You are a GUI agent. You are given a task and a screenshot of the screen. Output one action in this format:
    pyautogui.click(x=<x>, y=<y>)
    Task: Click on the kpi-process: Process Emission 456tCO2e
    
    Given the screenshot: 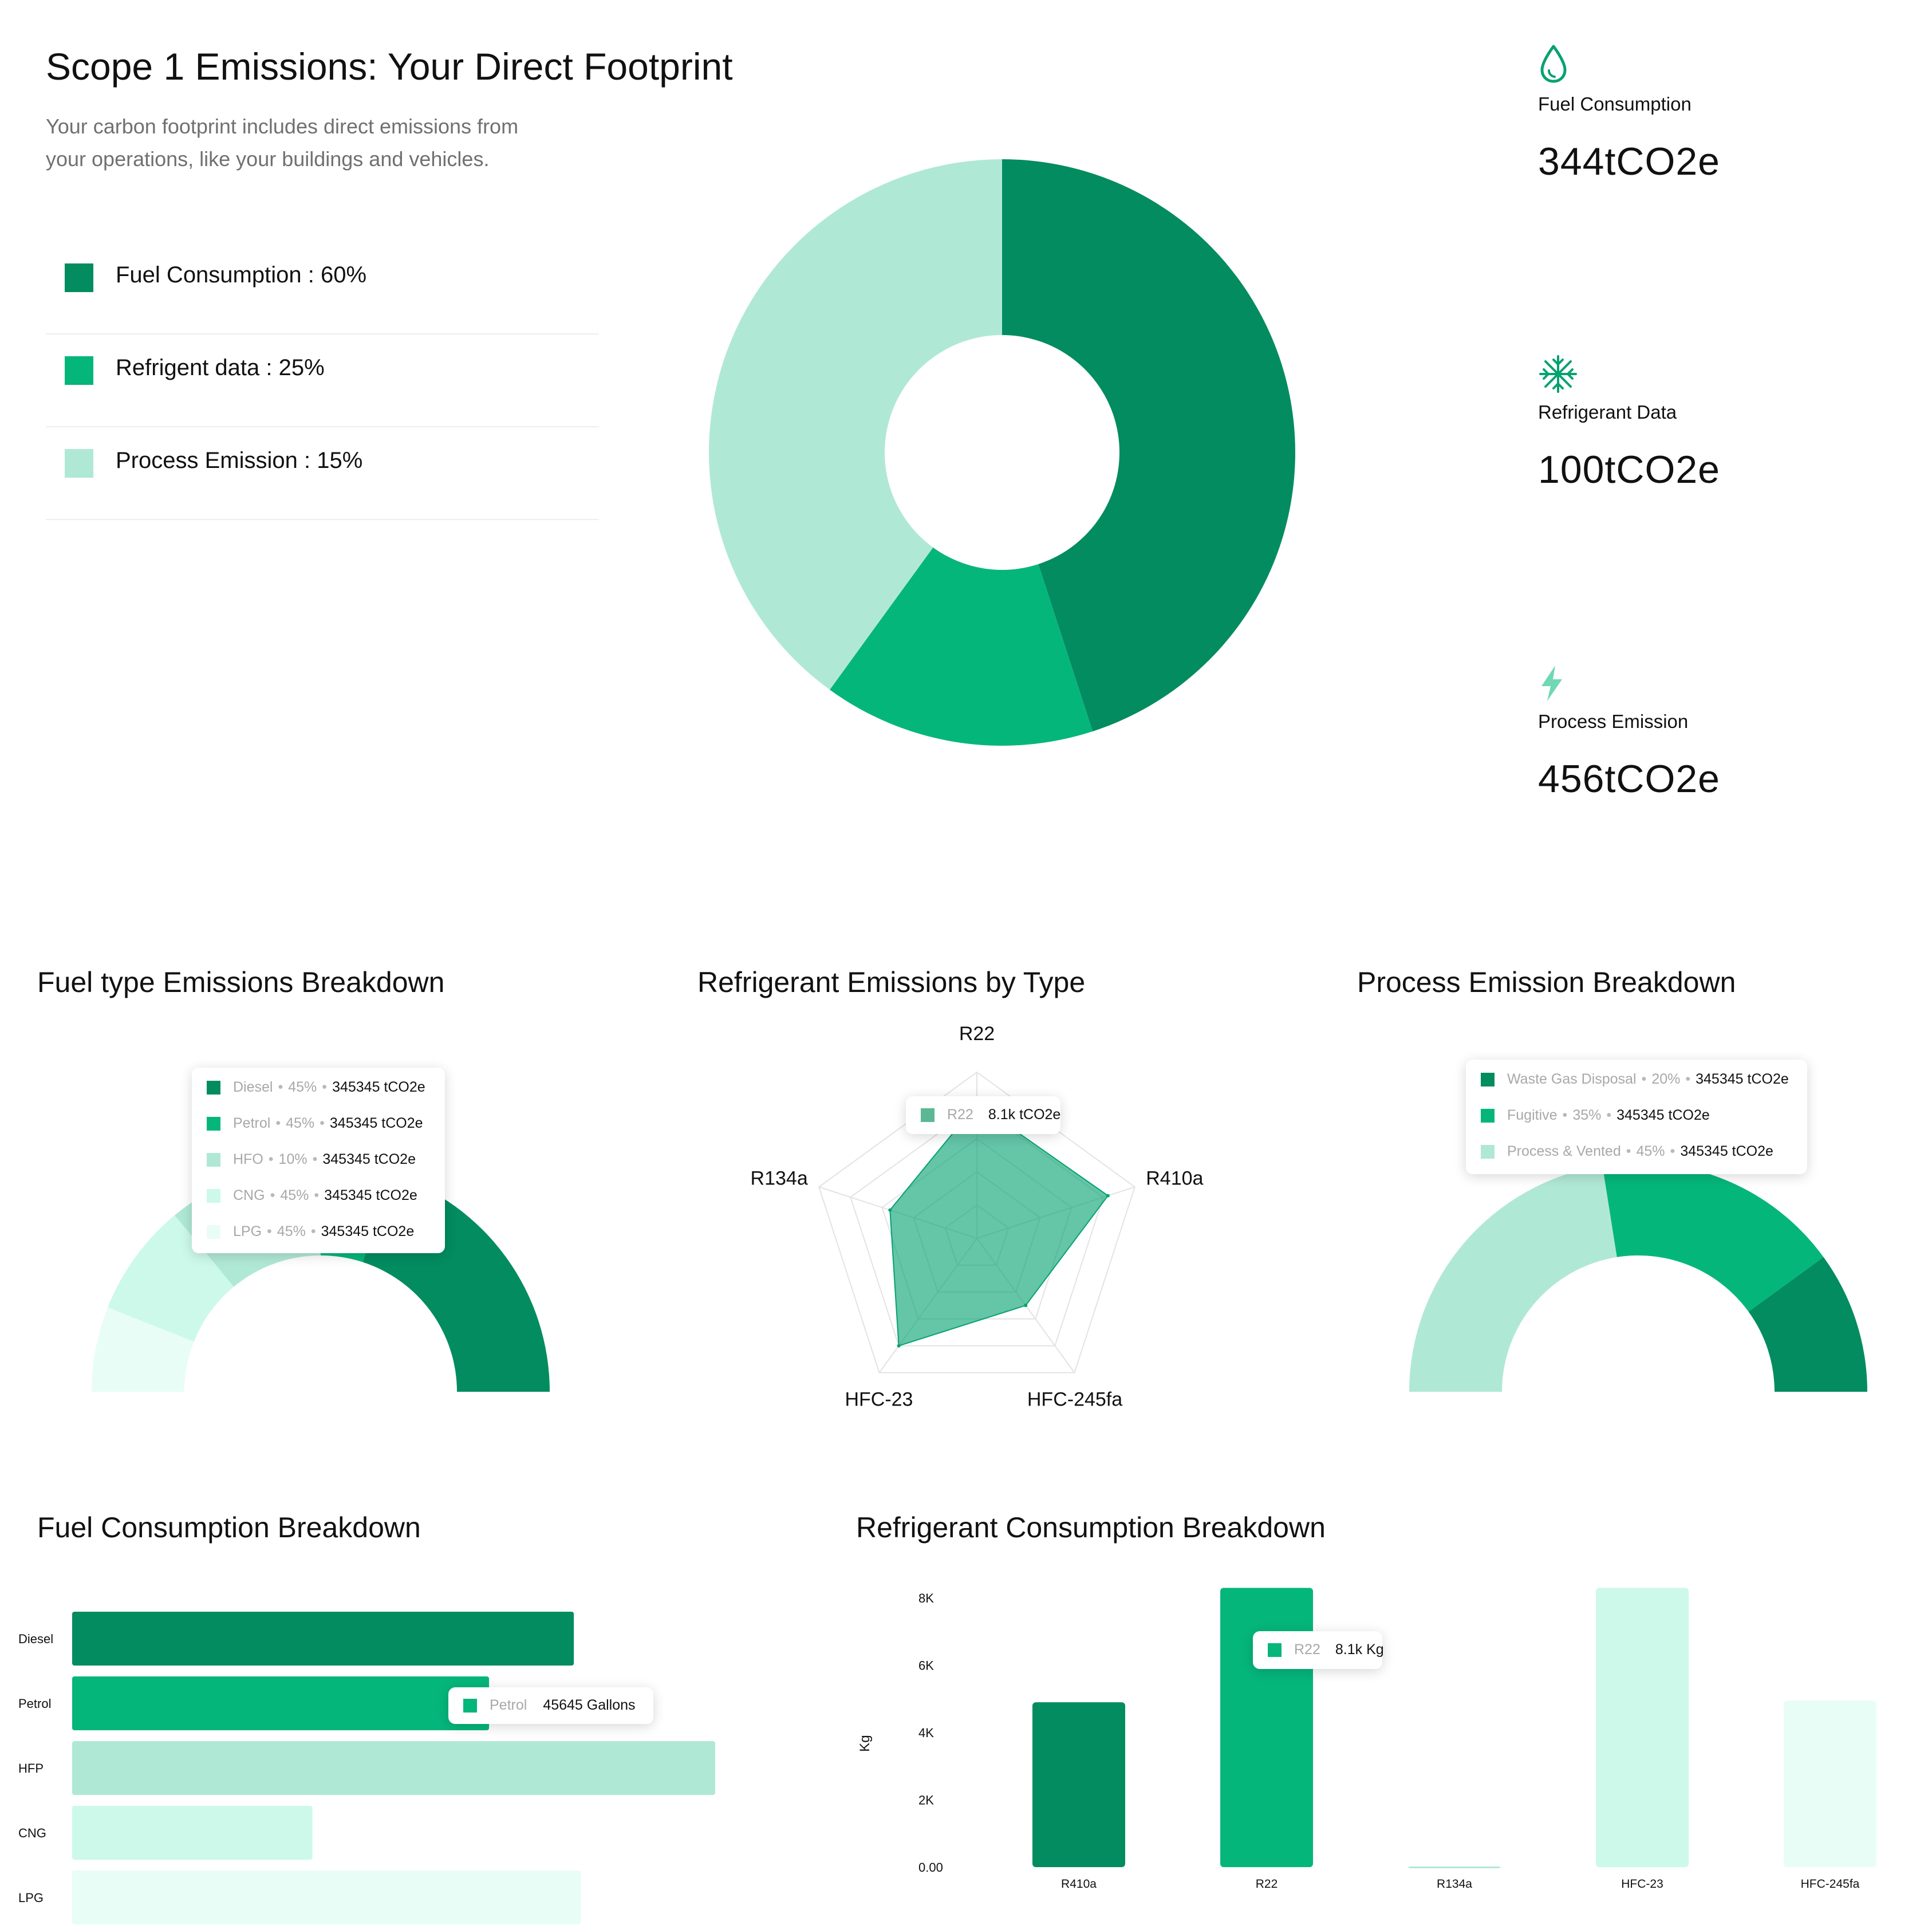 What is the action you would take?
    pyautogui.click(x=1629, y=732)
    